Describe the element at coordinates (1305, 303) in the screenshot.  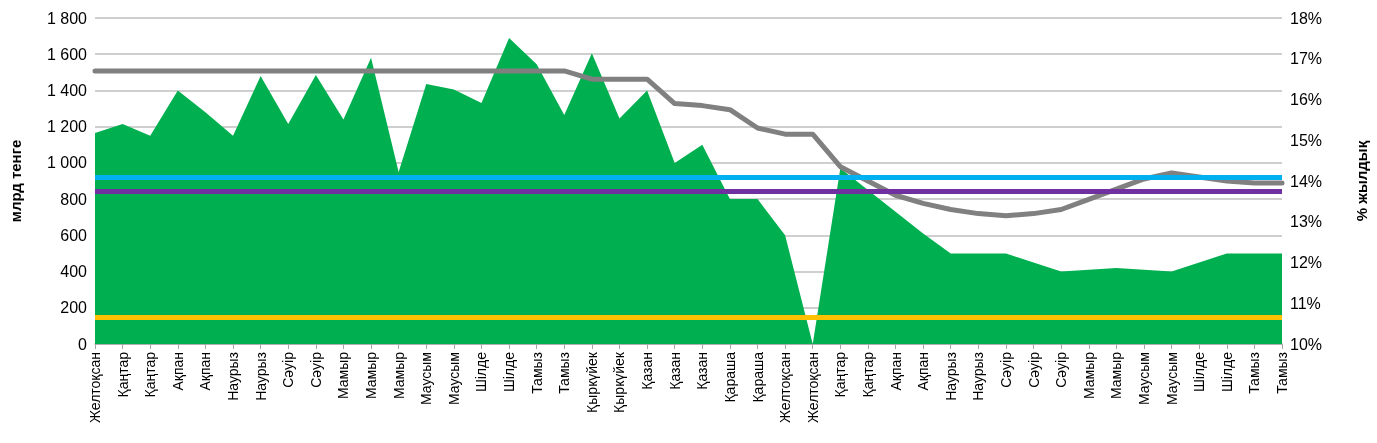
I see `y2-tick-label: 11%` at that location.